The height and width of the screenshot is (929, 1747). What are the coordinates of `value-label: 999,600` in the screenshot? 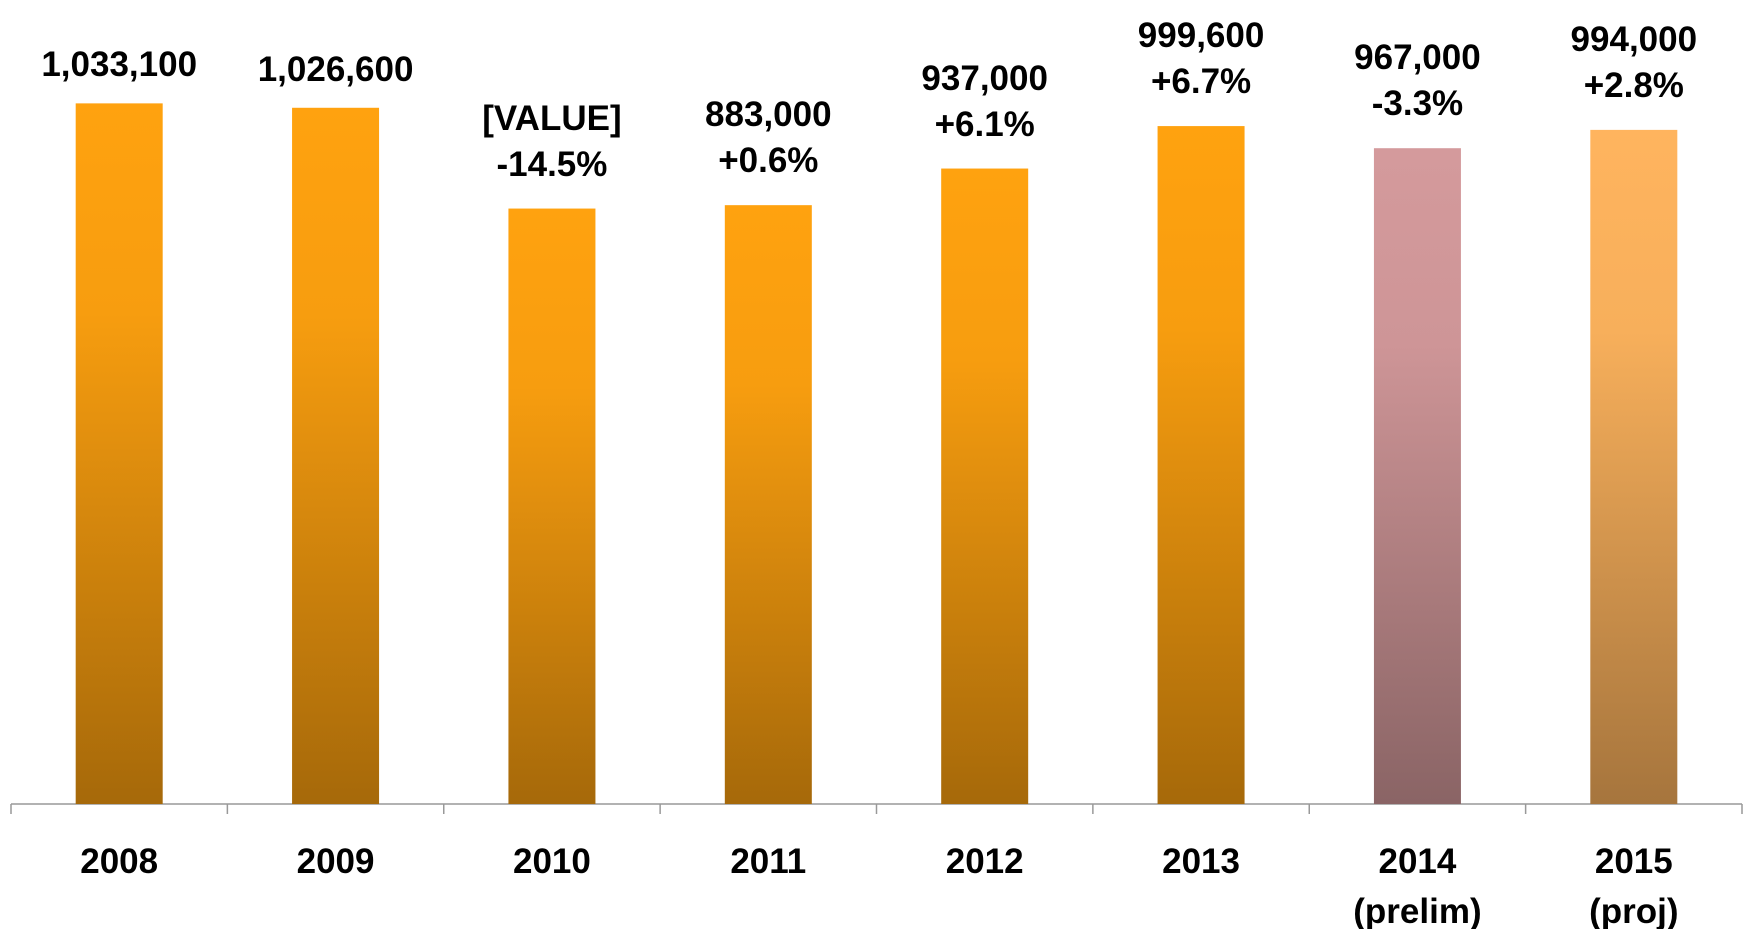 It's located at (1201, 36).